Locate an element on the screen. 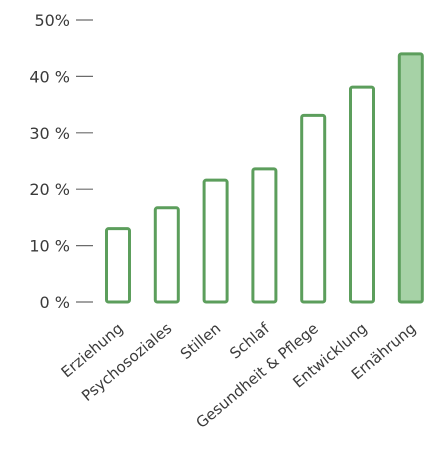 The width and height of the screenshot is (430, 473). x-category-label: Psychosoziales is located at coordinates (126, 362).